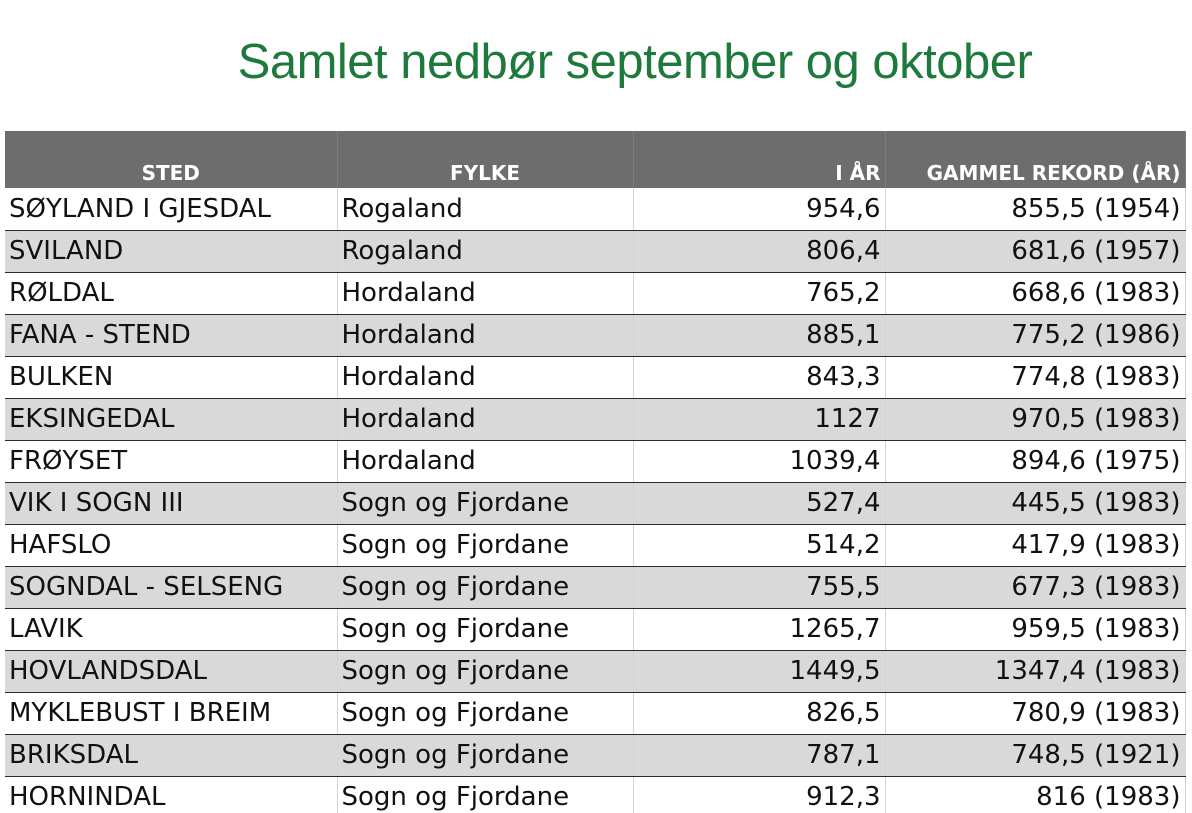 The image size is (1192, 813). I want to click on column-header-i-ar: I ÅR, so click(759, 159).